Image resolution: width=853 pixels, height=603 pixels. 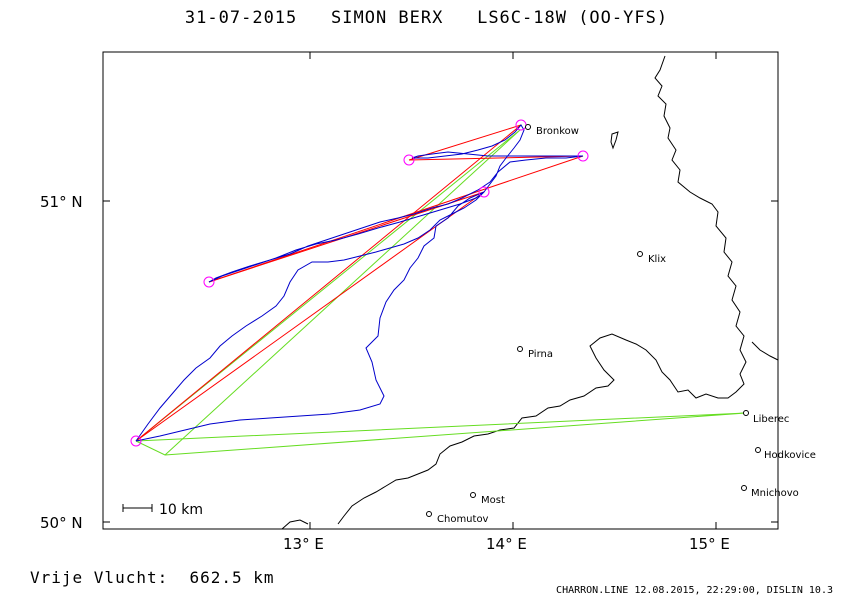 I want to click on lon-label-14: 14° E, so click(x=506, y=544).